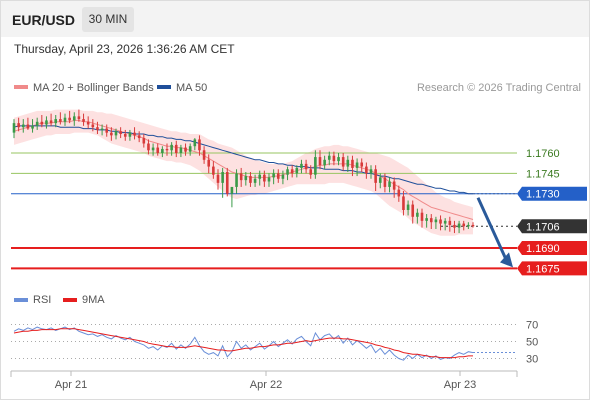  Describe the element at coordinates (266, 385) in the screenshot. I see `x-tick-label: Apr 22` at that location.